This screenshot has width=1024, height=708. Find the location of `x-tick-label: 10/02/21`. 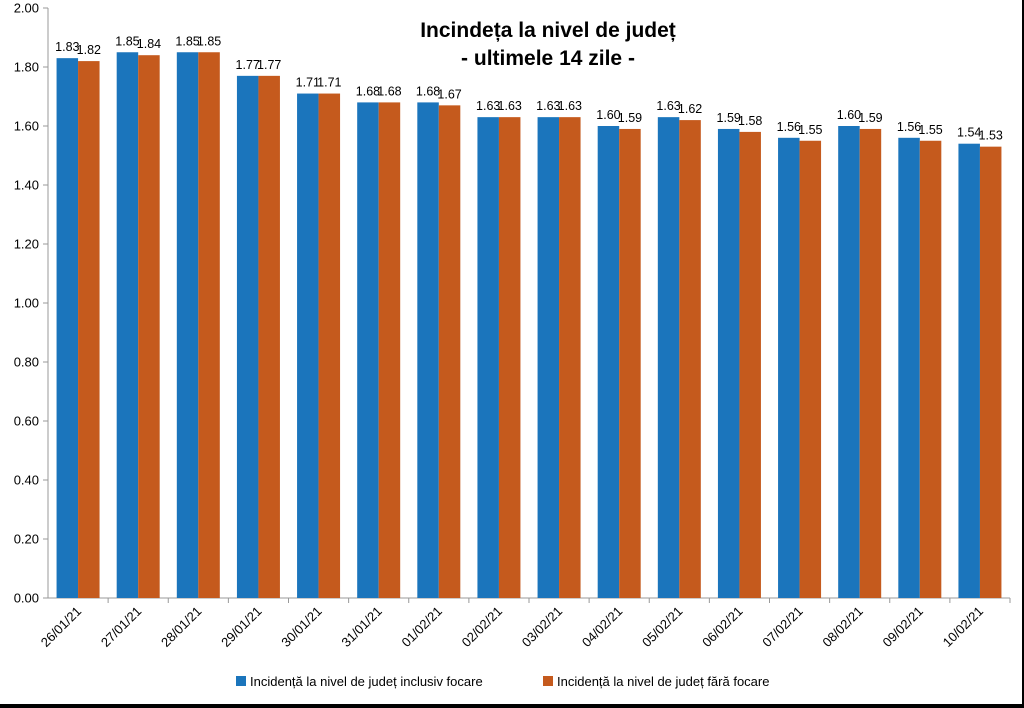

x-tick-label: 10/02/21 is located at coordinates (963, 627).